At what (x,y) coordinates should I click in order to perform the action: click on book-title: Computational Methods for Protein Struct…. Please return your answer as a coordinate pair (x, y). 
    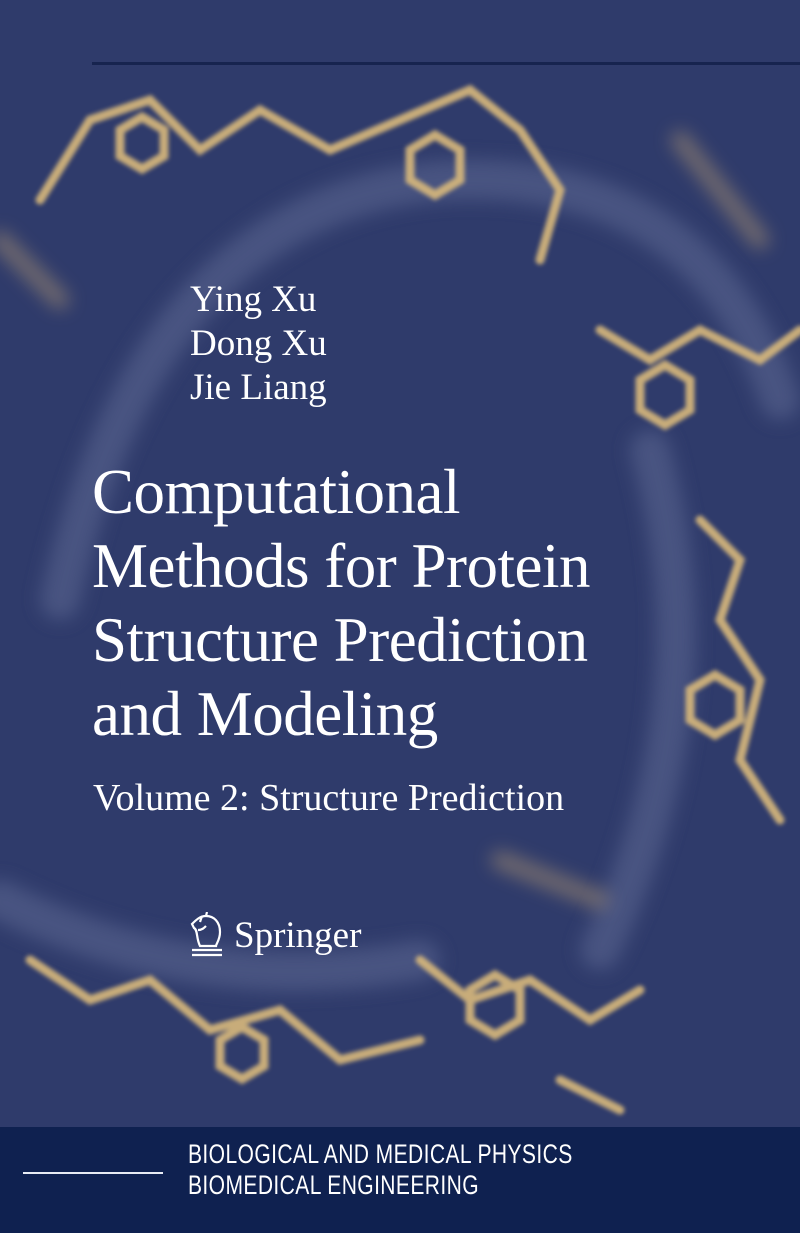
    Looking at the image, I should click on (341, 603).